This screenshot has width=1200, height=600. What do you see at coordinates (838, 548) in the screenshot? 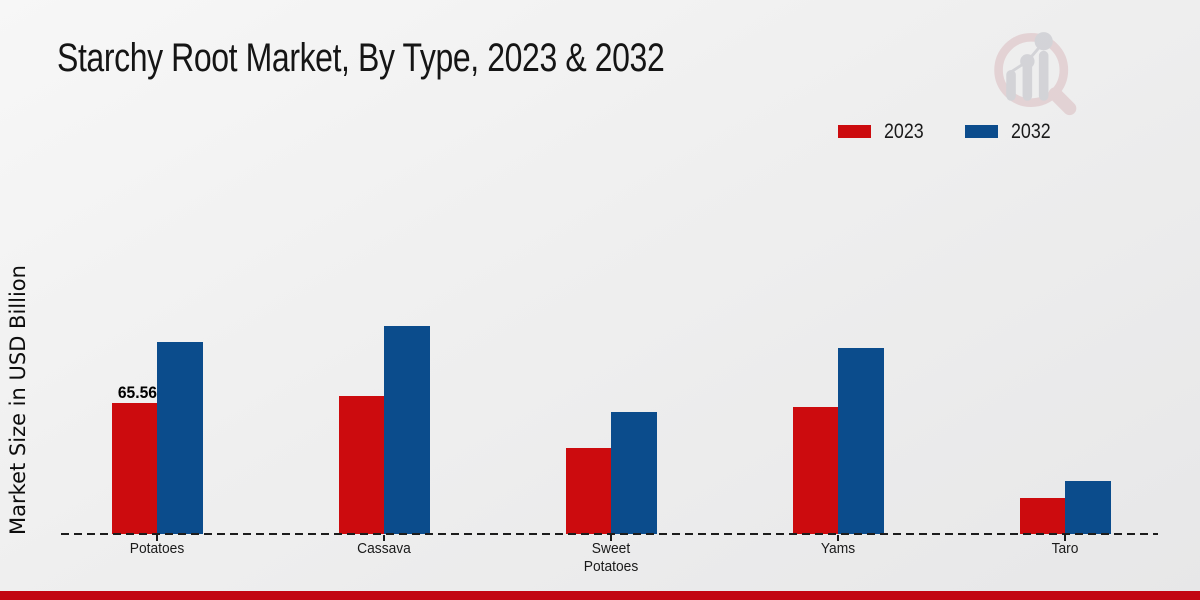
I see `category-label-yams: Yams` at bounding box center [838, 548].